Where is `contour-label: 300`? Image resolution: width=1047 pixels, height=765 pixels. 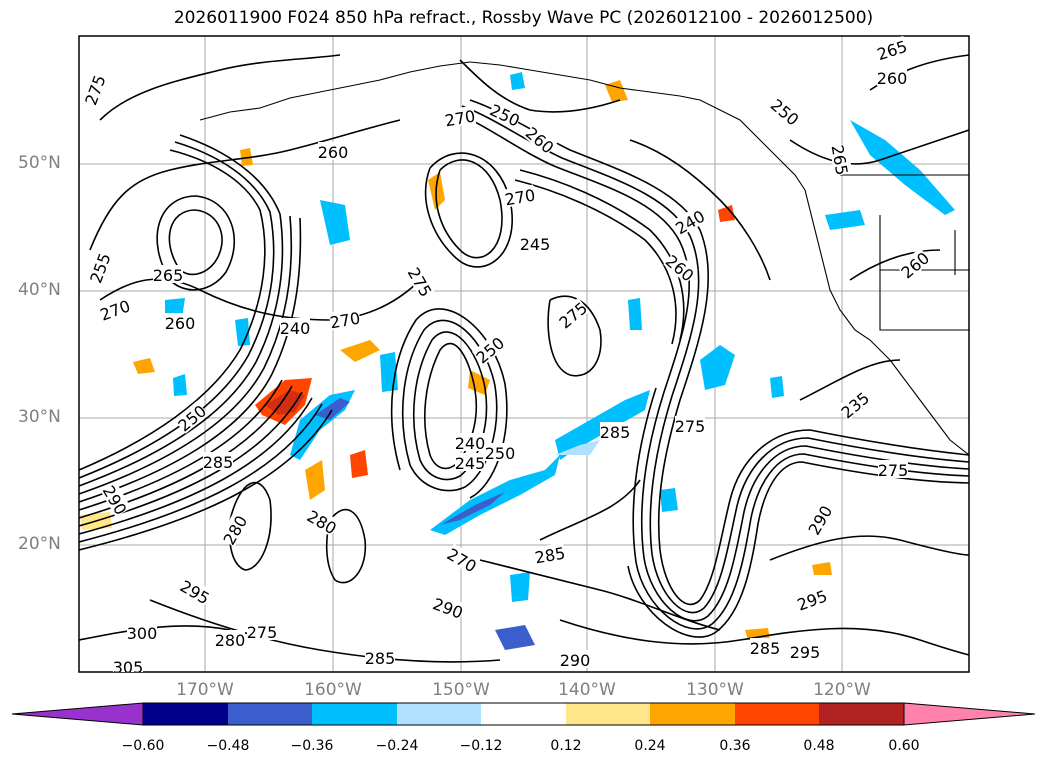 contour-label: 300 is located at coordinates (142, 633).